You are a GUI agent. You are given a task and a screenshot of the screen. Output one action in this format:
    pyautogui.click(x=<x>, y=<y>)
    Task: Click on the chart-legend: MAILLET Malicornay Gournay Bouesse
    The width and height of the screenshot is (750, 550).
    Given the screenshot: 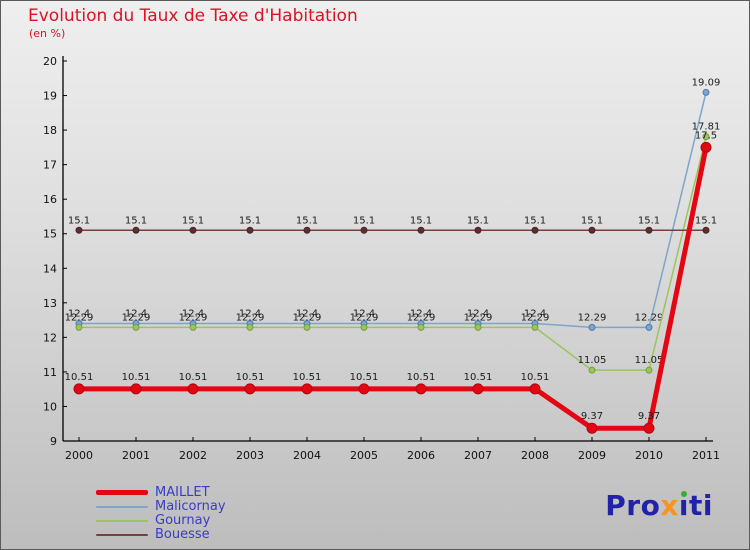 What is the action you would take?
    pyautogui.click(x=161, y=514)
    